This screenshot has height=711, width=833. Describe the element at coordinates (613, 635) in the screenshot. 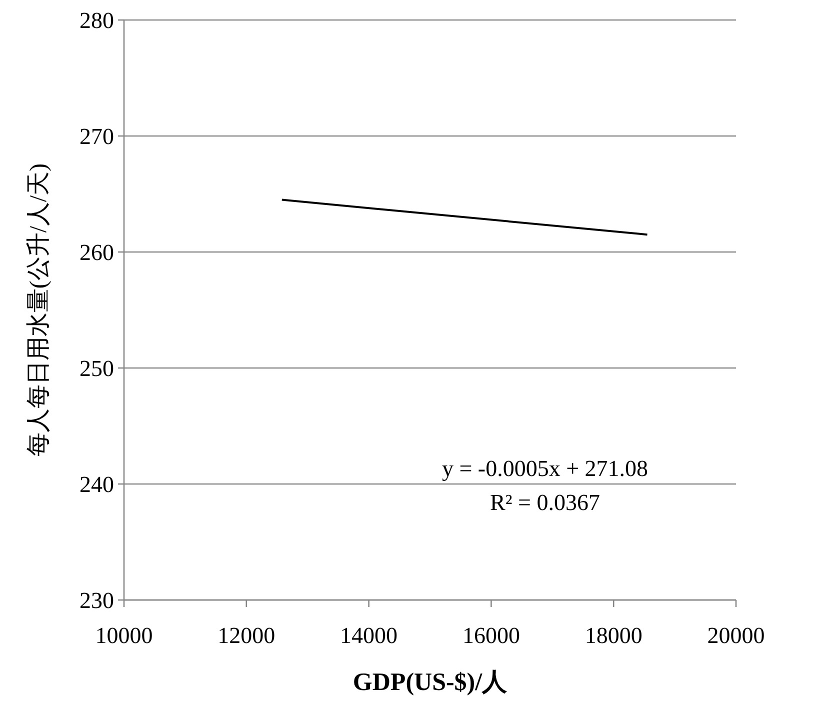

I see `x-tick-label: 18000` at that location.